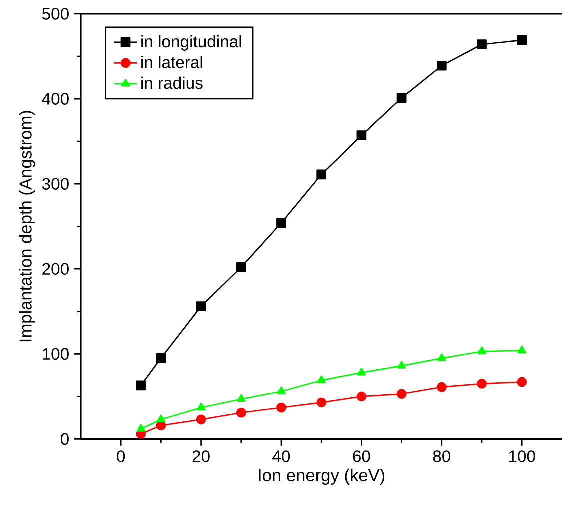 This screenshot has height=508, width=563. Describe the element at coordinates (172, 62) in the screenshot. I see `legend-label: in lateral` at that location.